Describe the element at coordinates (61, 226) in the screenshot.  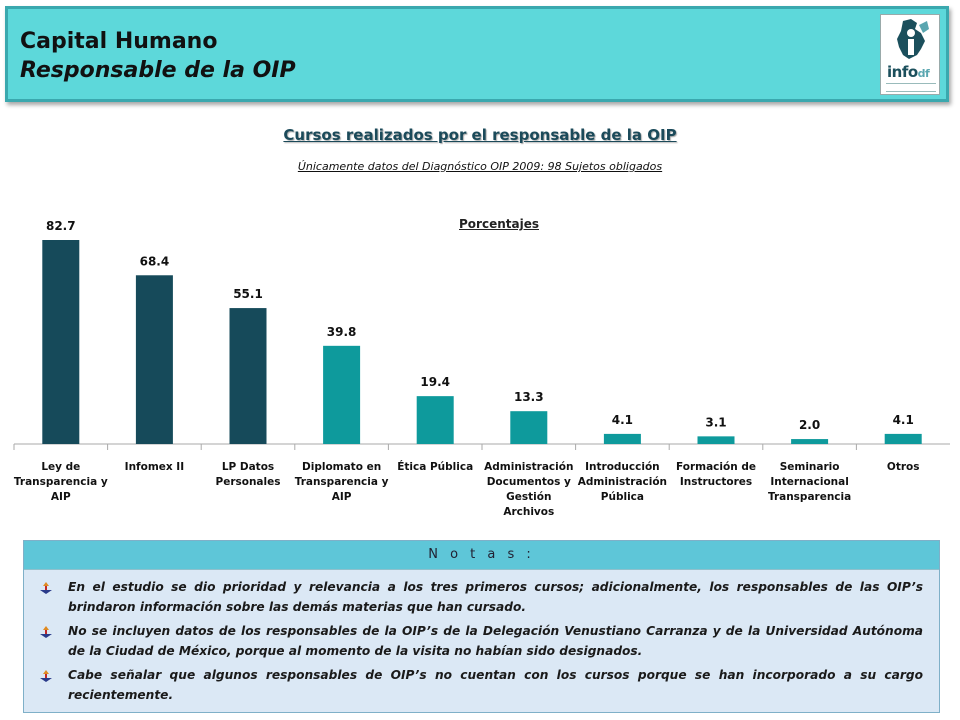
I see `data-label: 82.7` at that location.